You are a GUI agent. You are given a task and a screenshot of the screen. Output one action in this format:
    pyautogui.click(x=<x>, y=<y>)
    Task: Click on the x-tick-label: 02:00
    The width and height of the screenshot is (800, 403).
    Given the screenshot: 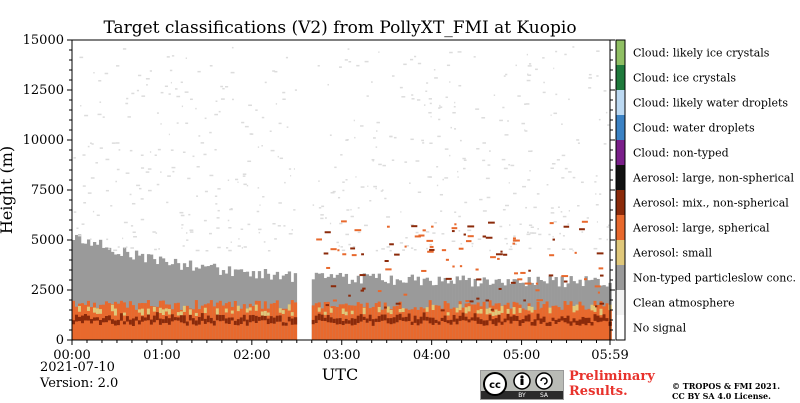 What is the action you would take?
    pyautogui.click(x=251, y=355)
    